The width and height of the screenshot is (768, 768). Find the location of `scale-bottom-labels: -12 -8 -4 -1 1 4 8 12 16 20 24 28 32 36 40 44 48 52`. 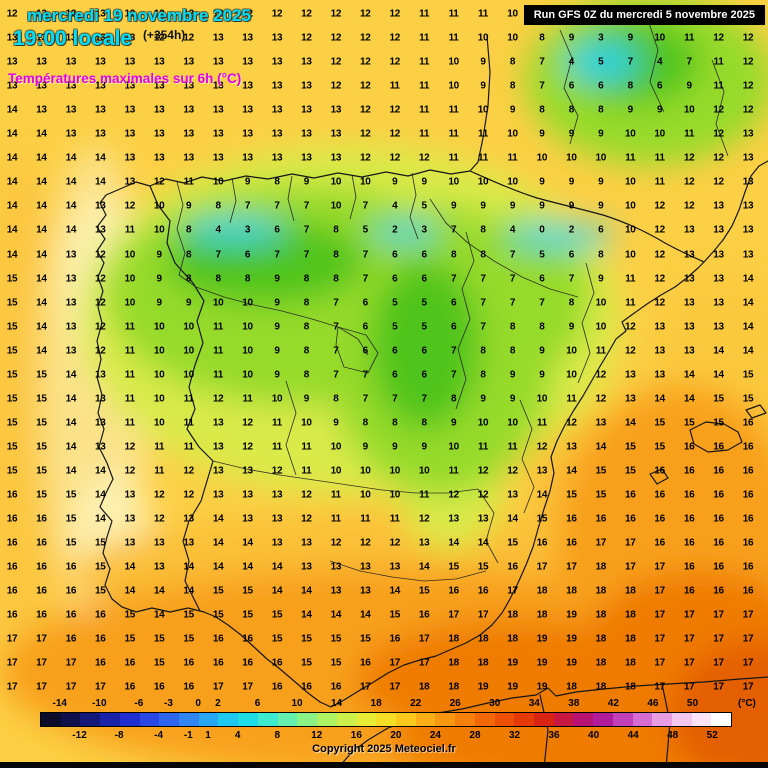

scale-bottom-labels: -12 -8 -4 -1 1 4 8 12 16 20 24 28 32 36 40 44 48 52 is located at coordinates (386, 736).